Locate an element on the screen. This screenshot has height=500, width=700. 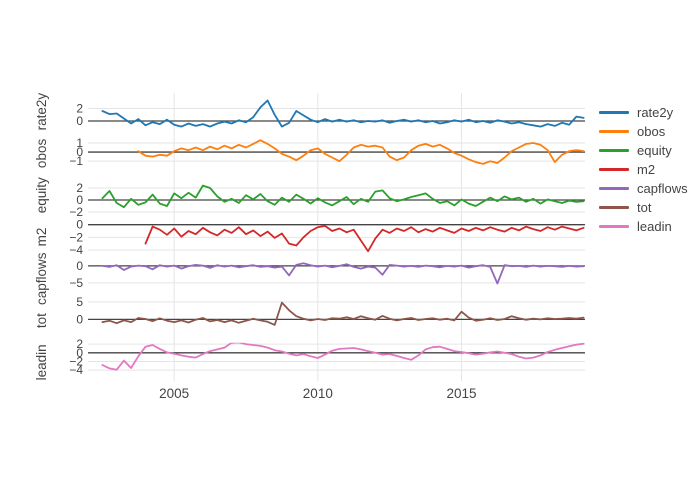
series-line-capflows is located at coordinates (343, 273).